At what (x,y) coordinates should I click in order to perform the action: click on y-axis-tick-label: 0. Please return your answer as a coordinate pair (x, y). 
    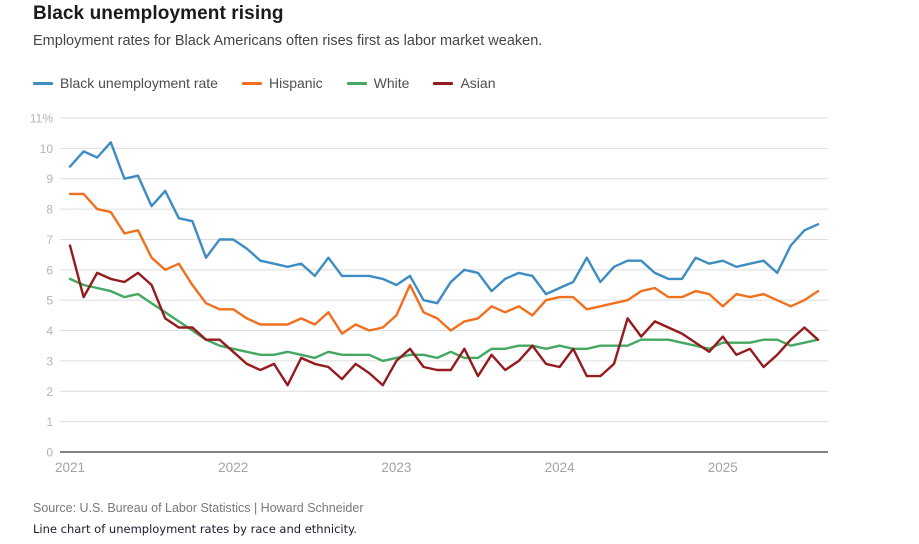
    Looking at the image, I should click on (49, 453).